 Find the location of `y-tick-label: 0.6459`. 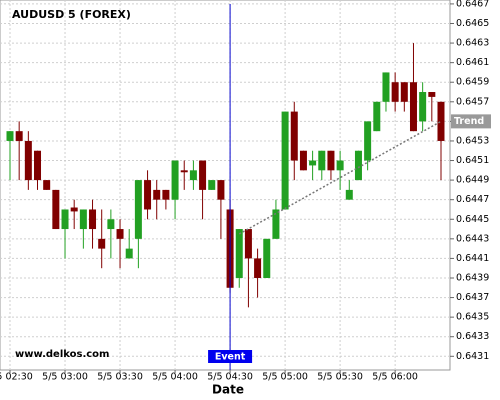

y-tick-label: 0.6459 is located at coordinates (472, 82).